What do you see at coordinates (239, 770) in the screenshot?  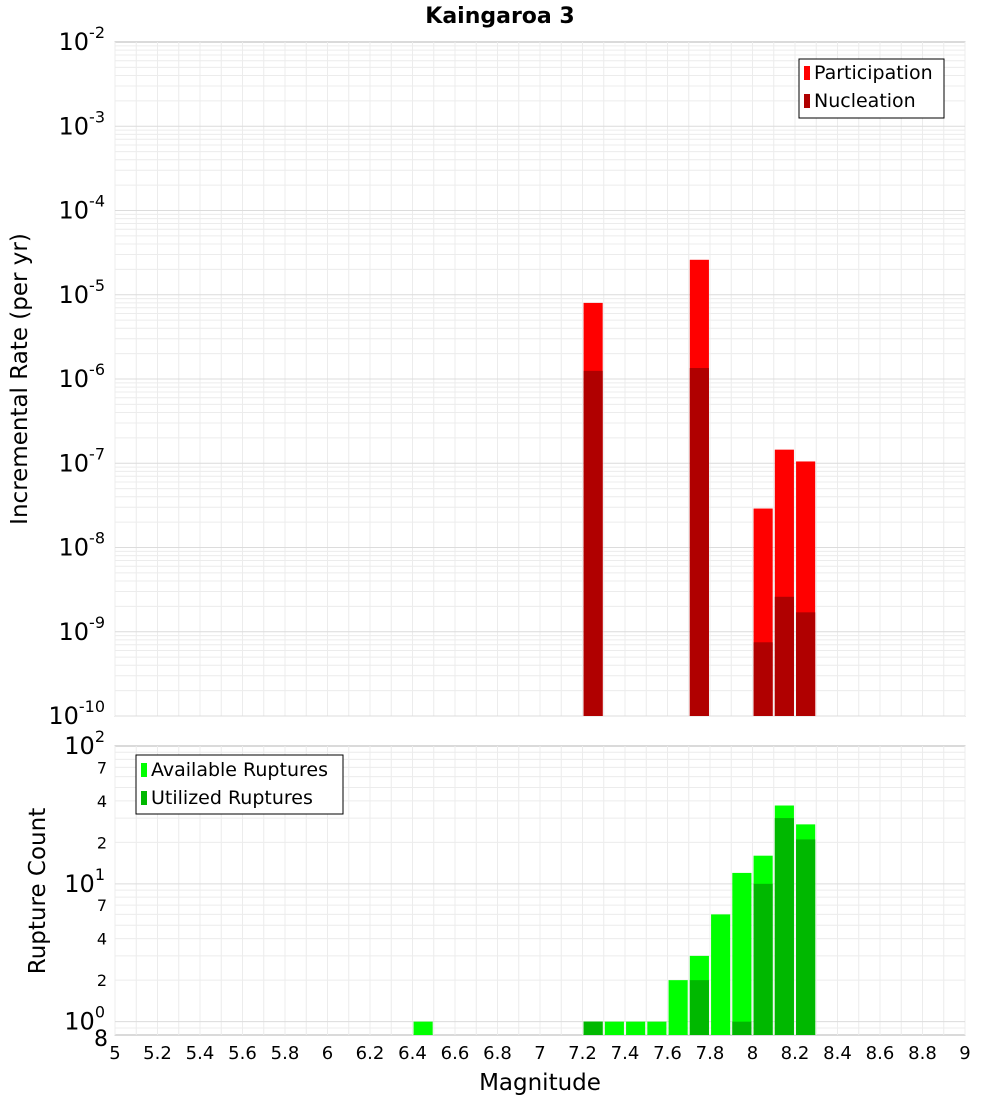 I see `legend-label-available: Available Ruptures` at bounding box center [239, 770].